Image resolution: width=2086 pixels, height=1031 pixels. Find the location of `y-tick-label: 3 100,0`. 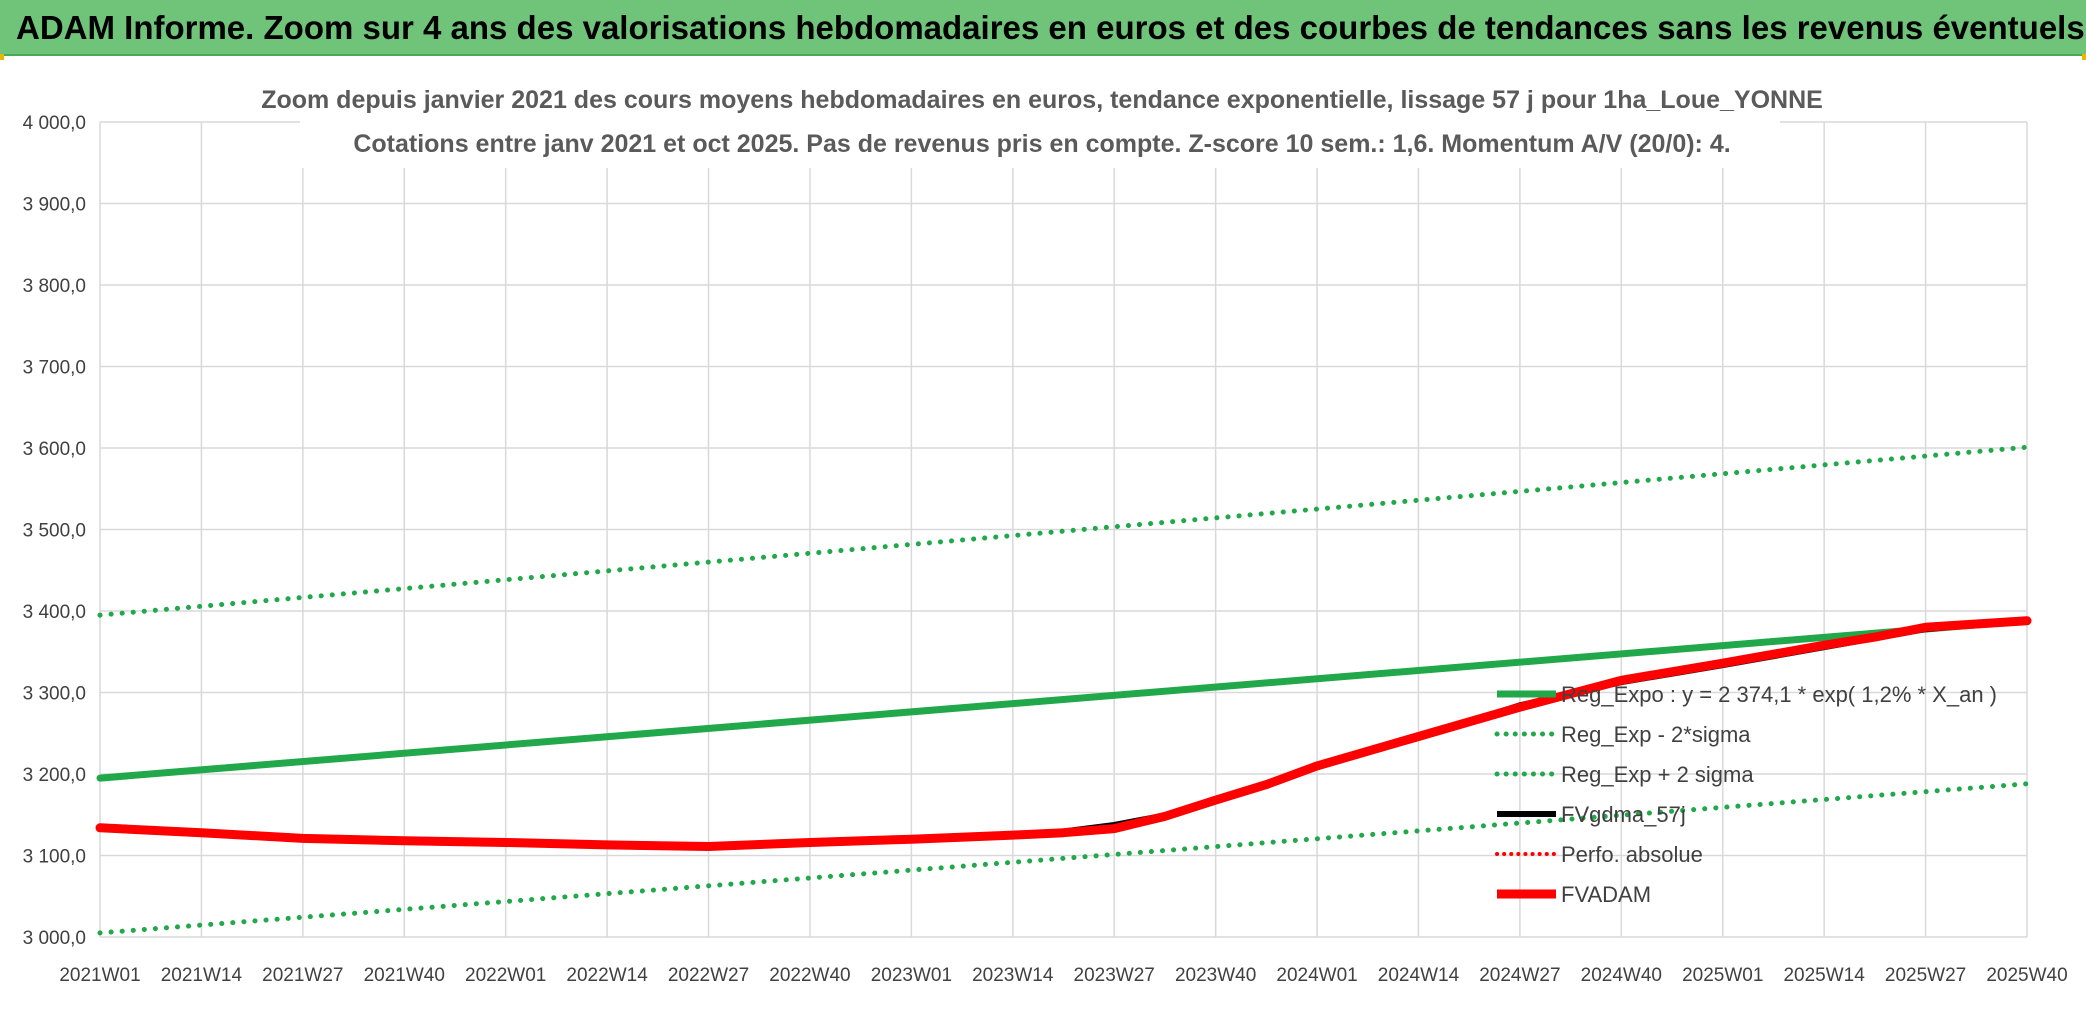

y-tick-label: 3 100,0 is located at coordinates (54, 857).